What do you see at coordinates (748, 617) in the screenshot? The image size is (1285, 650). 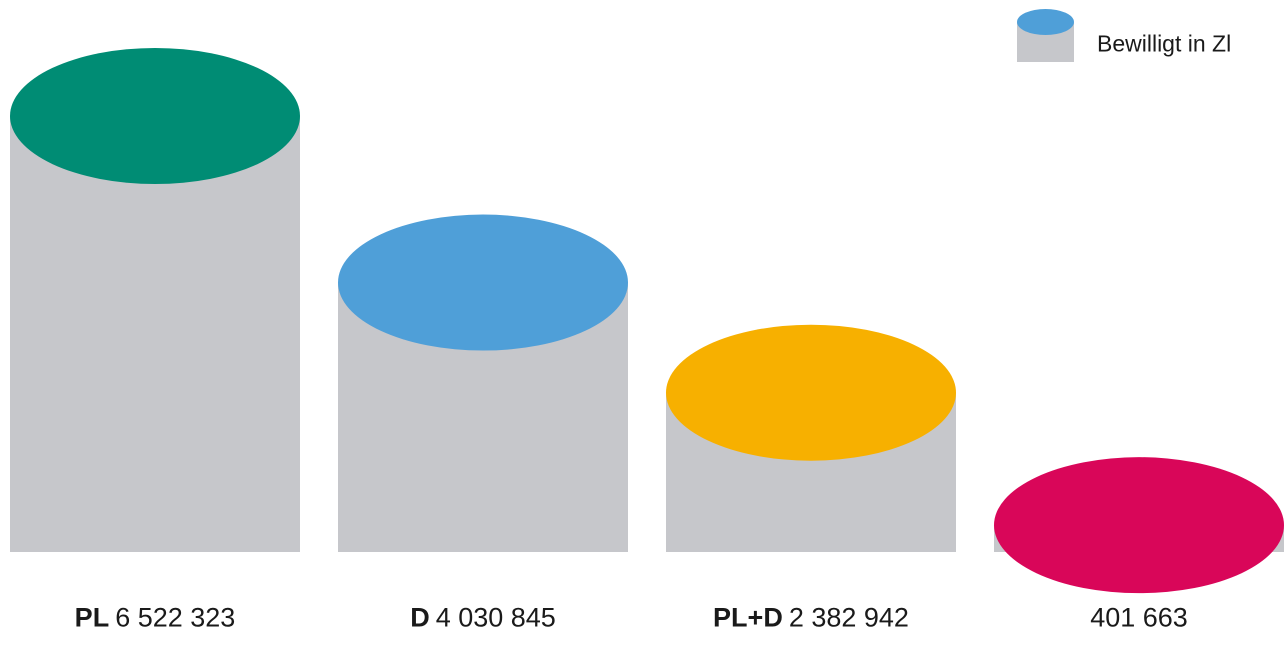 I see `category-label: PL+D` at bounding box center [748, 617].